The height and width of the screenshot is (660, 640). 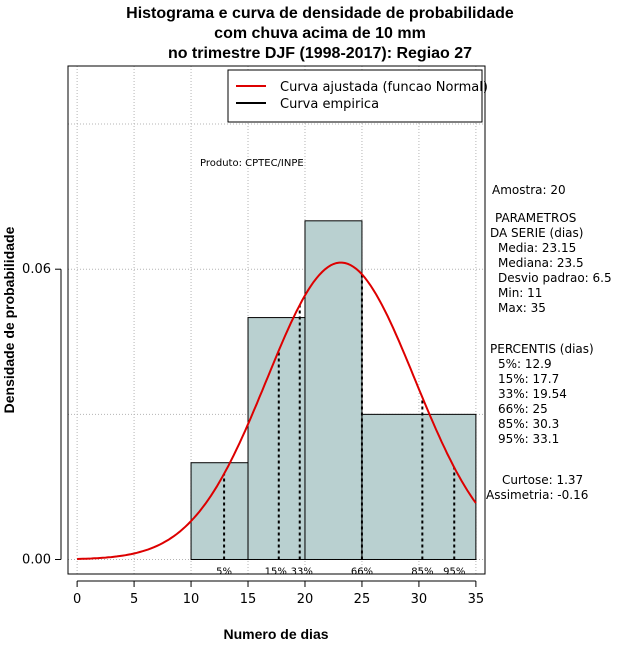 What do you see at coordinates (252, 163) in the screenshot?
I see `credit-text: Produto: CPTEC/INPE` at bounding box center [252, 163].